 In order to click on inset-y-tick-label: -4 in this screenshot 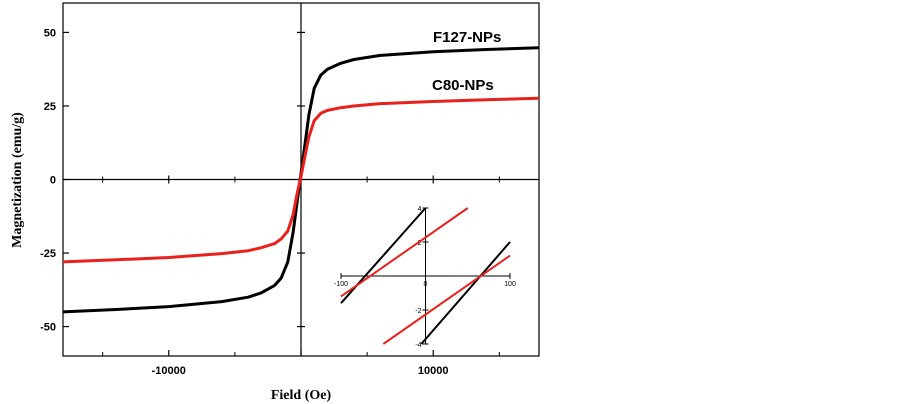, I will do `click(418, 345)`.